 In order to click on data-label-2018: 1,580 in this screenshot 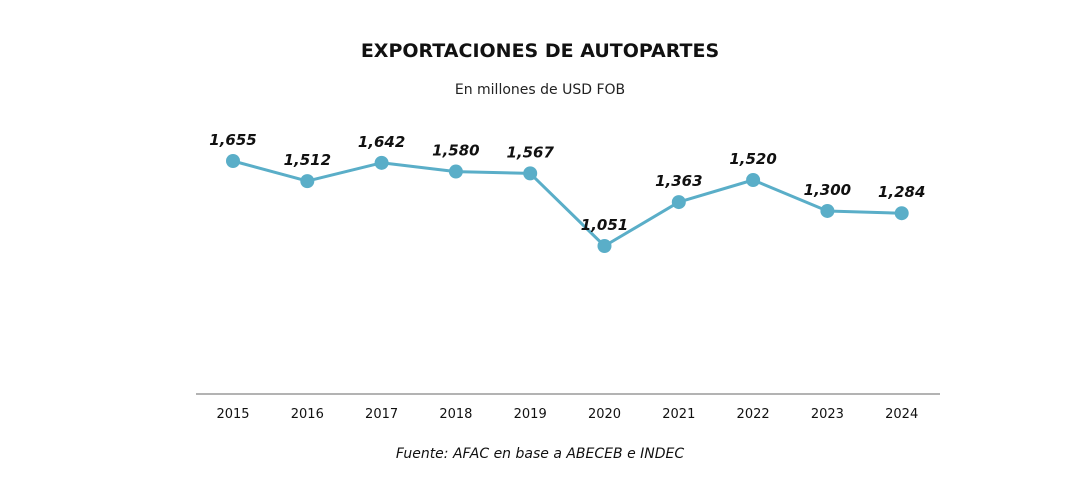, I will do `click(455, 151)`.